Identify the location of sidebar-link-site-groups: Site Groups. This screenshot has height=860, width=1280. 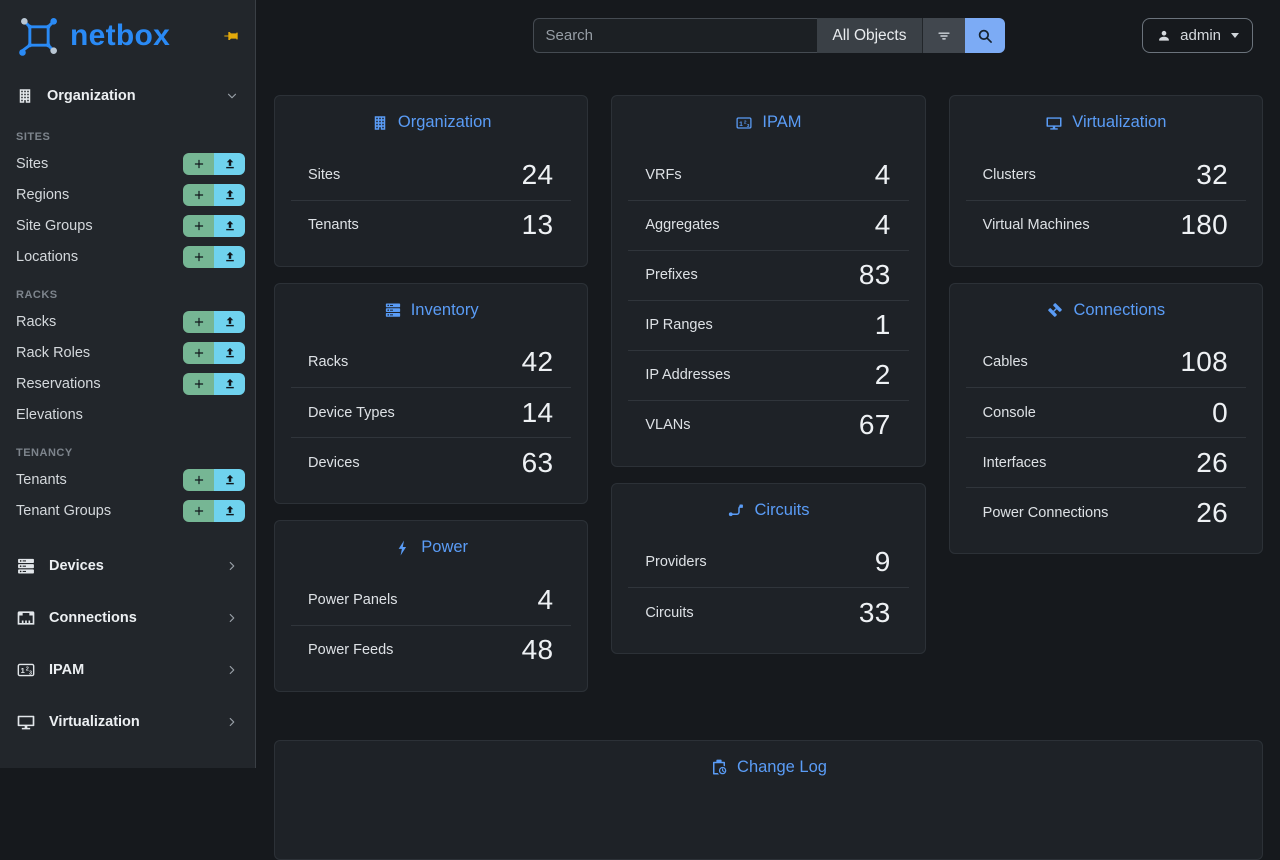
(54, 225).